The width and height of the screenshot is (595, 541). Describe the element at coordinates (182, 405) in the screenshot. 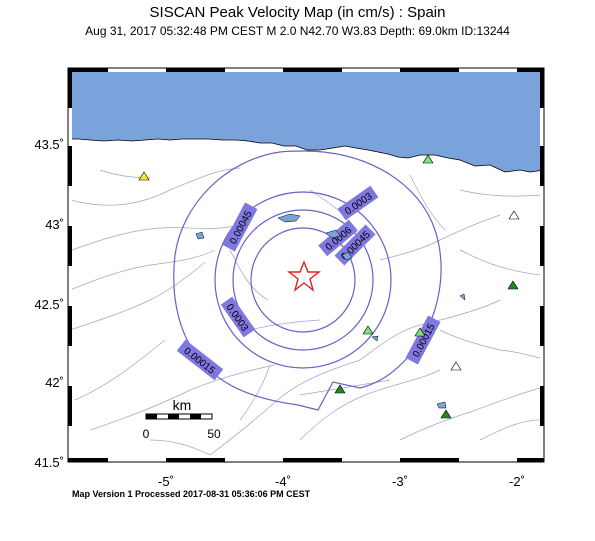

I see `scale-unit: km` at that location.